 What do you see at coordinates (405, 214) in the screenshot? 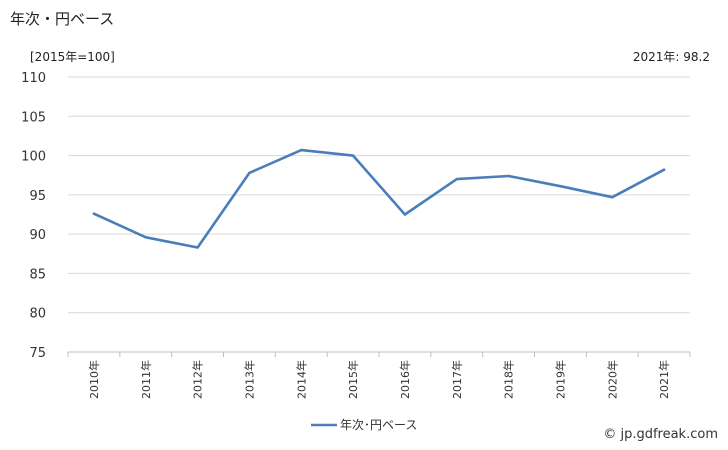
I see `data-point-2016年` at bounding box center [405, 214].